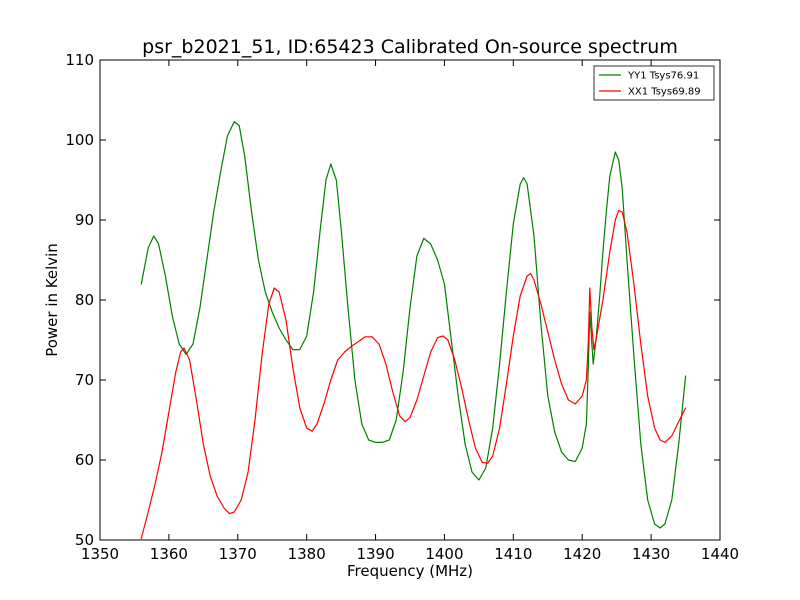 The width and height of the screenshot is (800, 600). Describe the element at coordinates (664, 92) in the screenshot. I see `legend-label: XX1 Tsys69.89` at that location.